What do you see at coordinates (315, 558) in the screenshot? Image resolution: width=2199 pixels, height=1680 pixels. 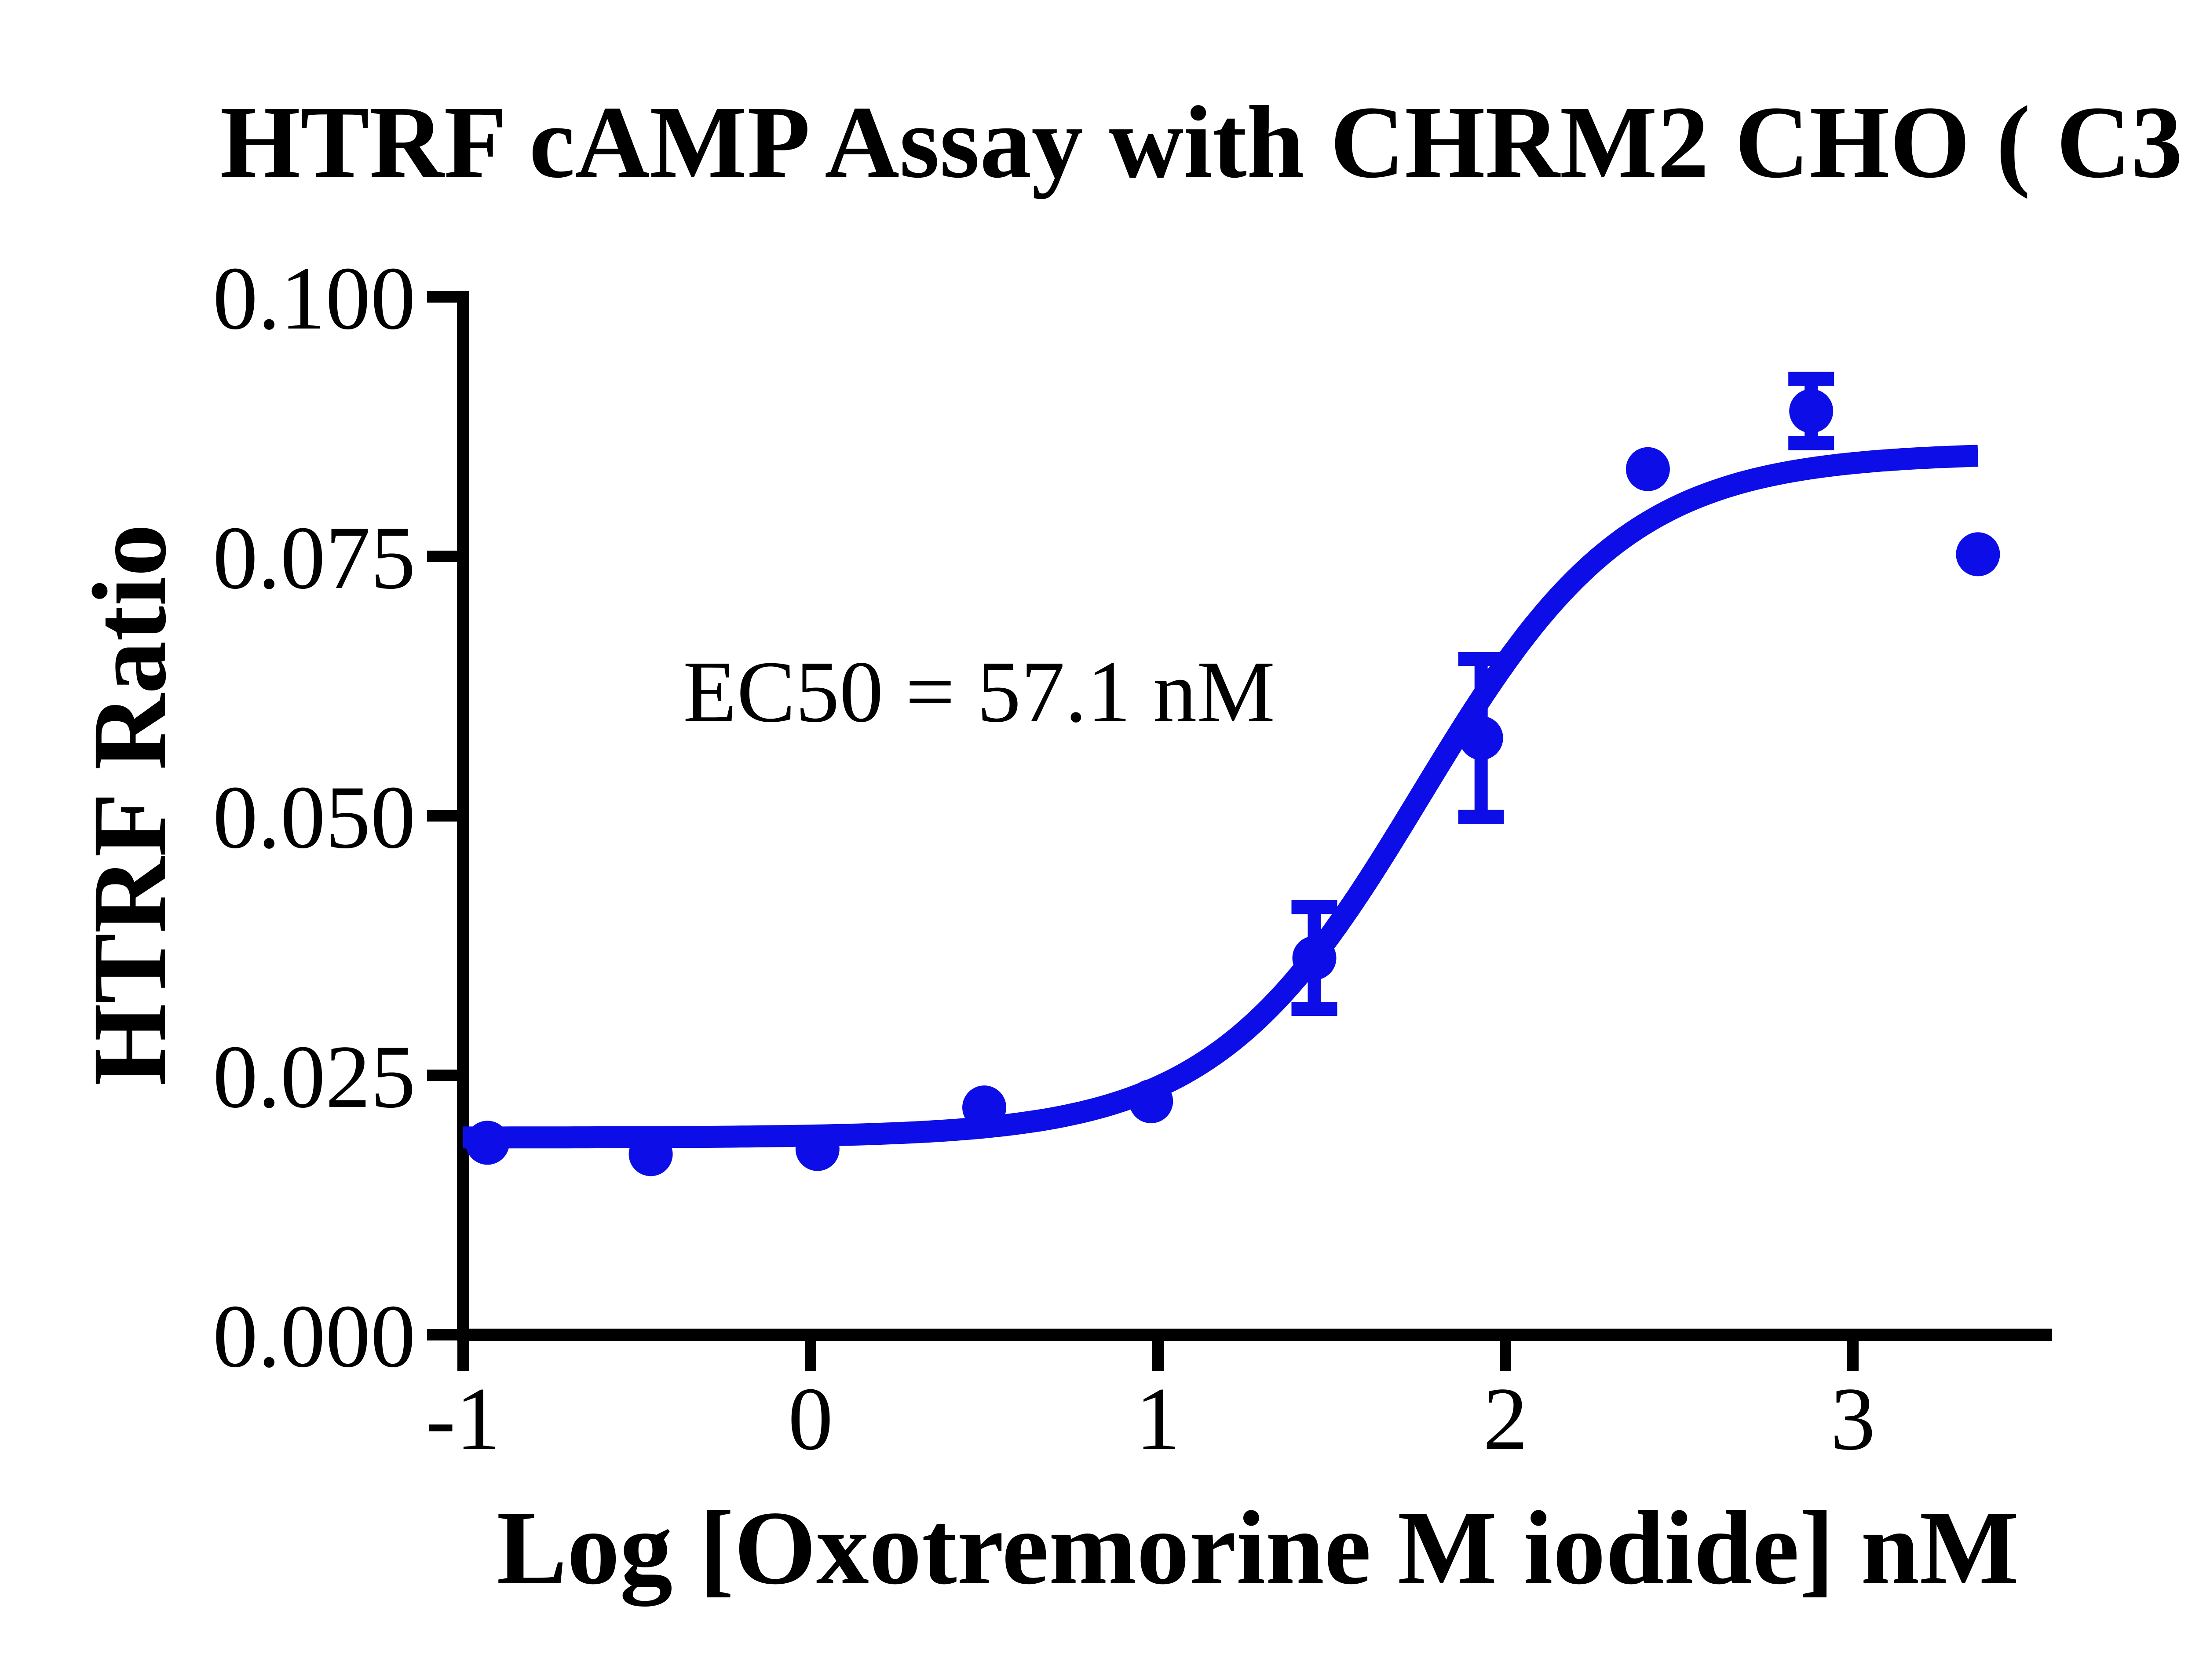 I see `y-tick-label: 0.075` at bounding box center [315, 558].